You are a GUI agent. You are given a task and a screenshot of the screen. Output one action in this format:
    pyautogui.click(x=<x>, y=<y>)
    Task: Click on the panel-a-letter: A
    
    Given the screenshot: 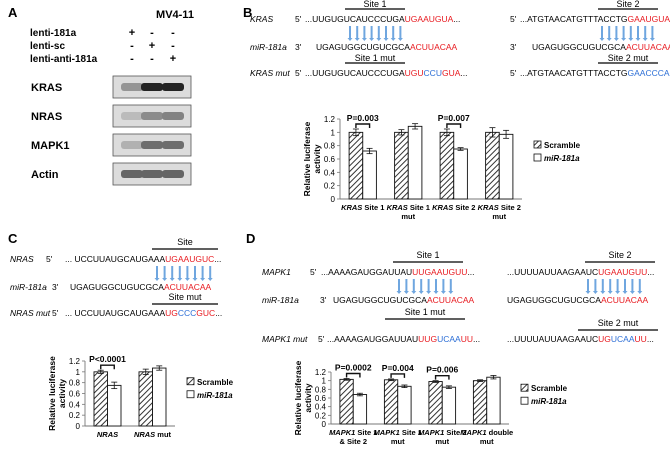 What is the action you would take?
    pyautogui.click(x=13, y=12)
    